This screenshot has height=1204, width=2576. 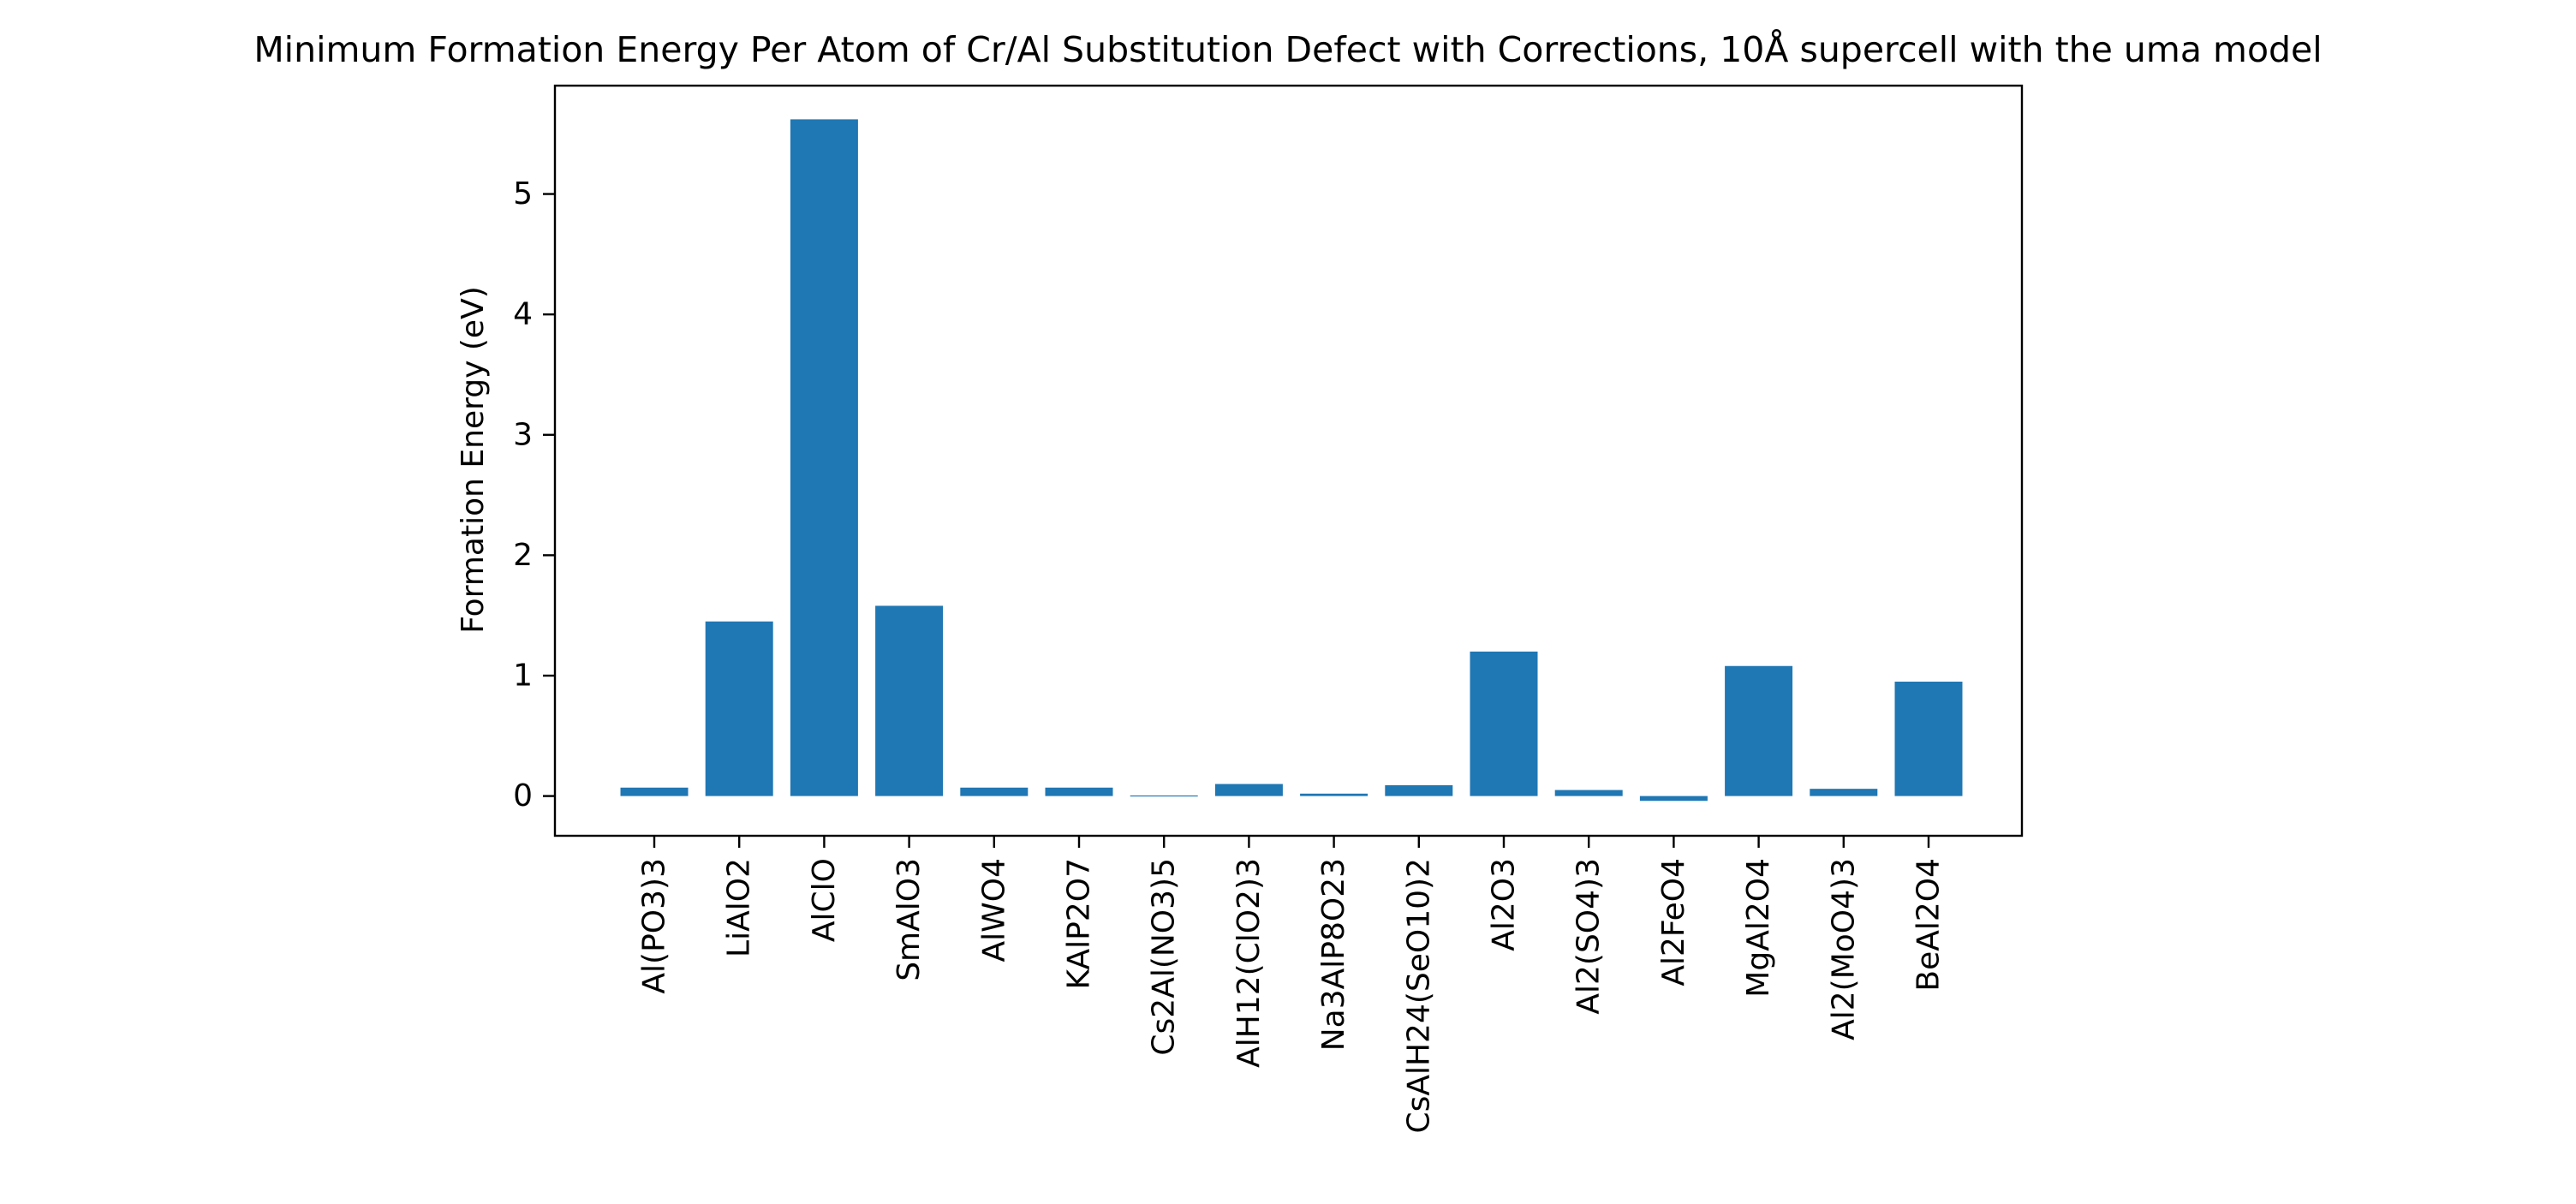 I want to click on y-tick-label: 3, so click(x=523, y=434).